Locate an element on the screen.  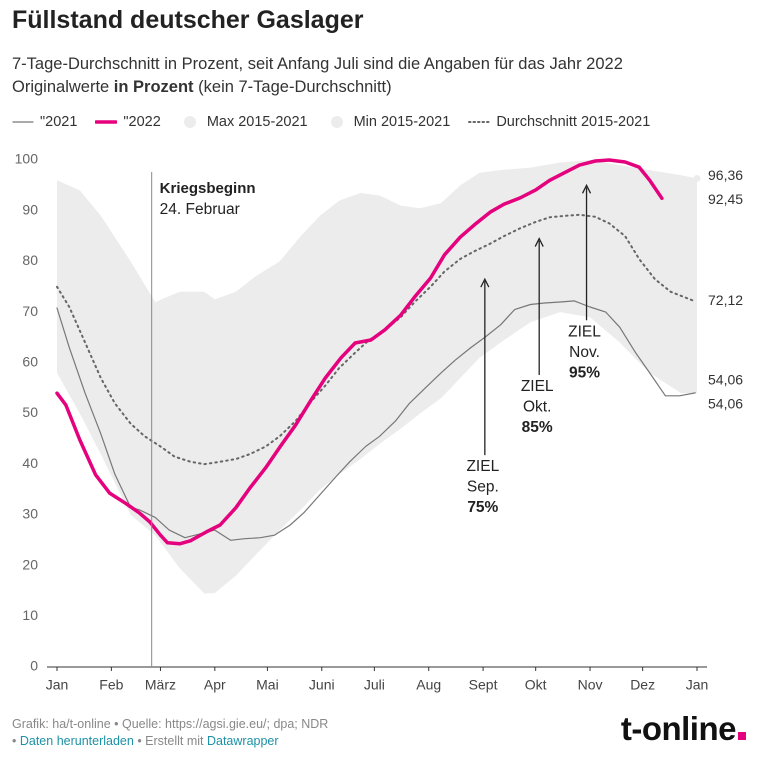
x-tick-label: Nov is located at coordinates (590, 685).